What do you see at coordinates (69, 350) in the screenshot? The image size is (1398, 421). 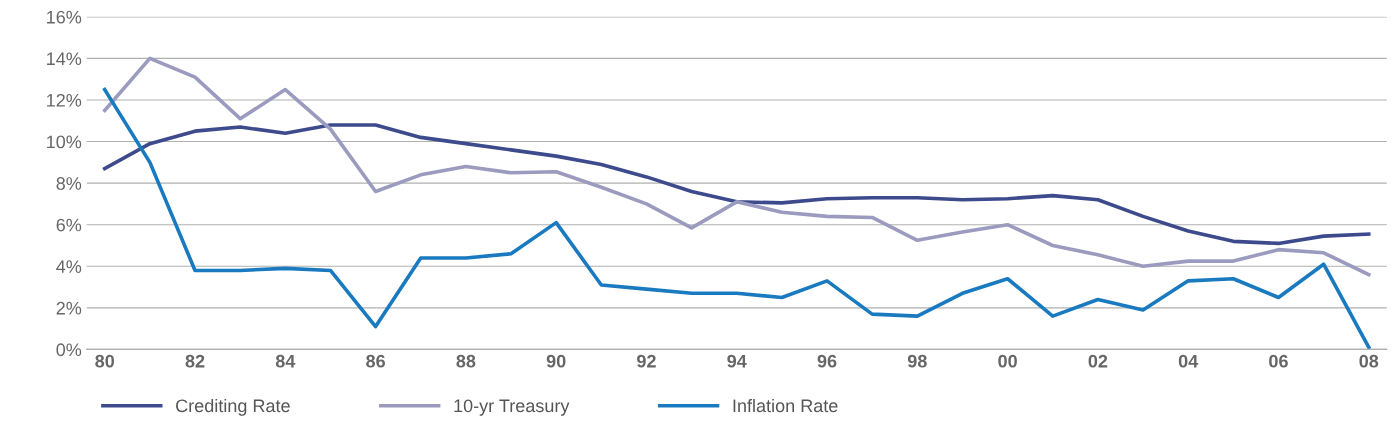 I see `y-tick-label: 0%` at bounding box center [69, 350].